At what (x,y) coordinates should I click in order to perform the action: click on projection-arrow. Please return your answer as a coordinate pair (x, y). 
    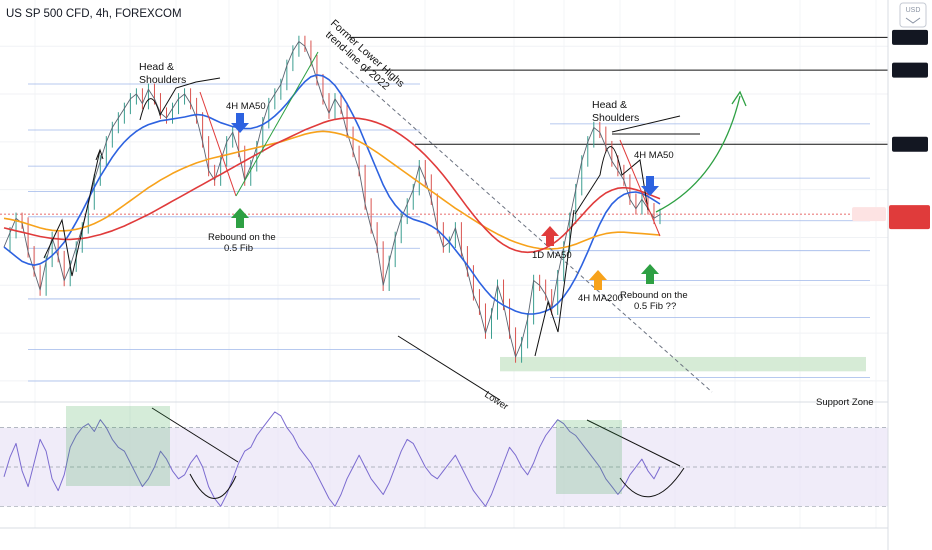
    Looking at the image, I should click on (698, 154).